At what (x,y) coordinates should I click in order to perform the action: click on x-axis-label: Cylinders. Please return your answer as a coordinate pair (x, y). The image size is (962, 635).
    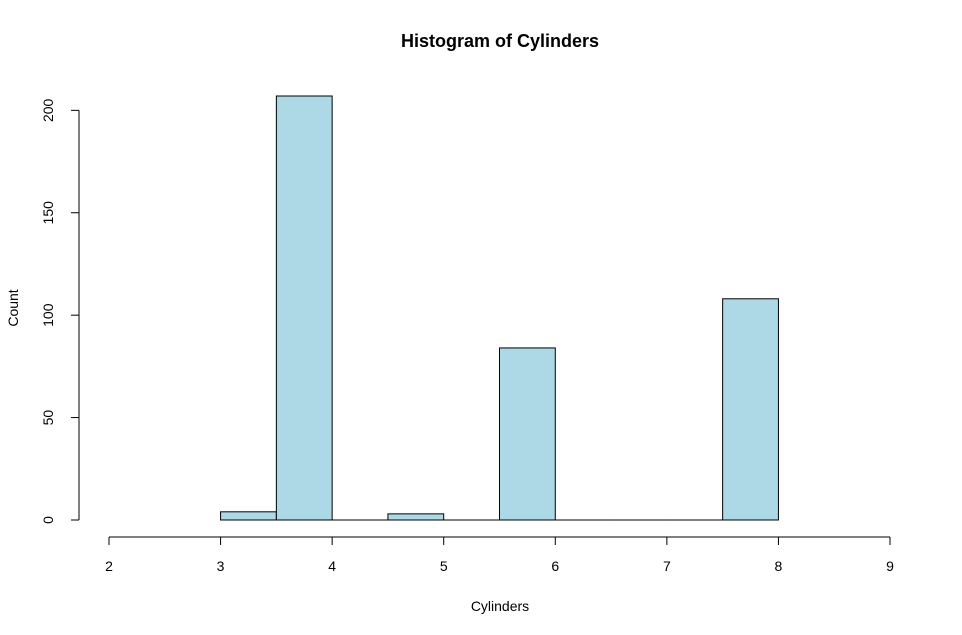
    Looking at the image, I should click on (500, 606).